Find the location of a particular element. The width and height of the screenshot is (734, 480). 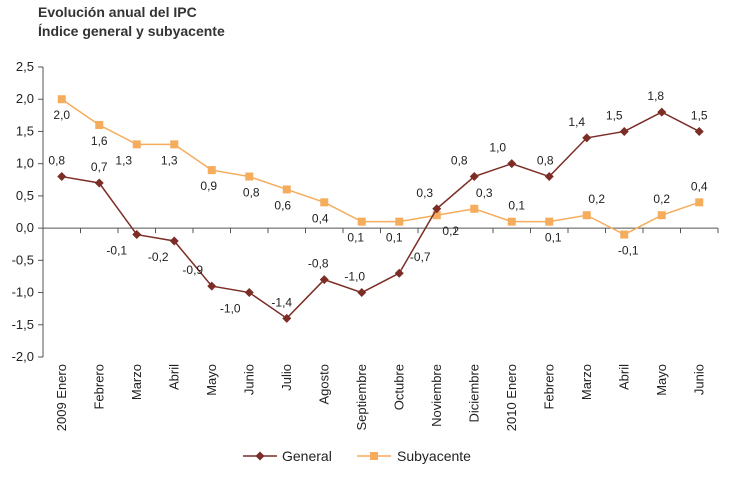

data-label-subyacente: 0,8 is located at coordinates (251, 193).